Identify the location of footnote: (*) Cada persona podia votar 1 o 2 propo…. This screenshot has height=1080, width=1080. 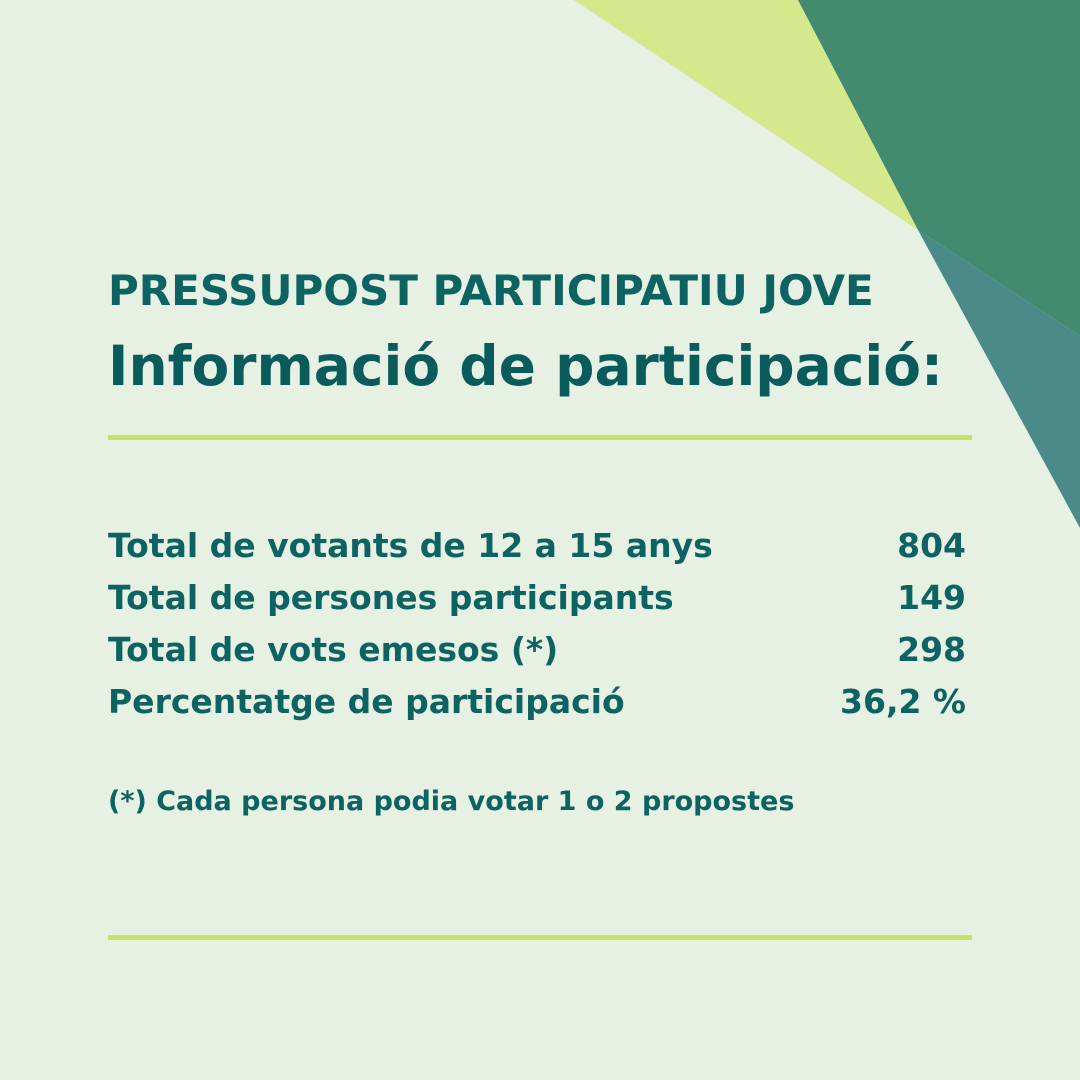
(451, 801).